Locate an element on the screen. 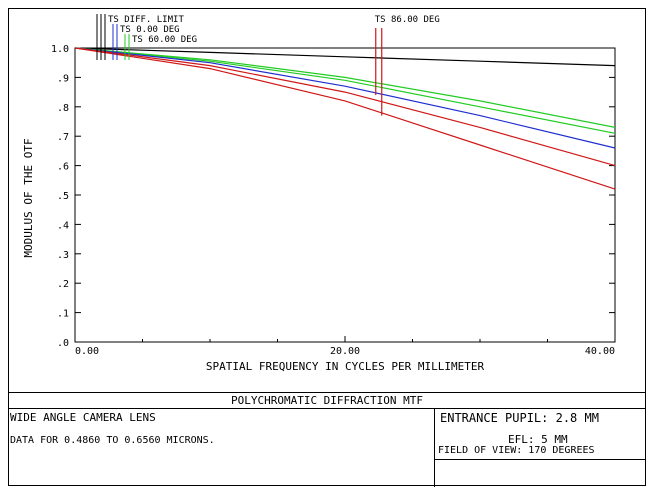 The height and width of the screenshot is (495, 654). y-tick-label: .5 is located at coordinates (63, 196).